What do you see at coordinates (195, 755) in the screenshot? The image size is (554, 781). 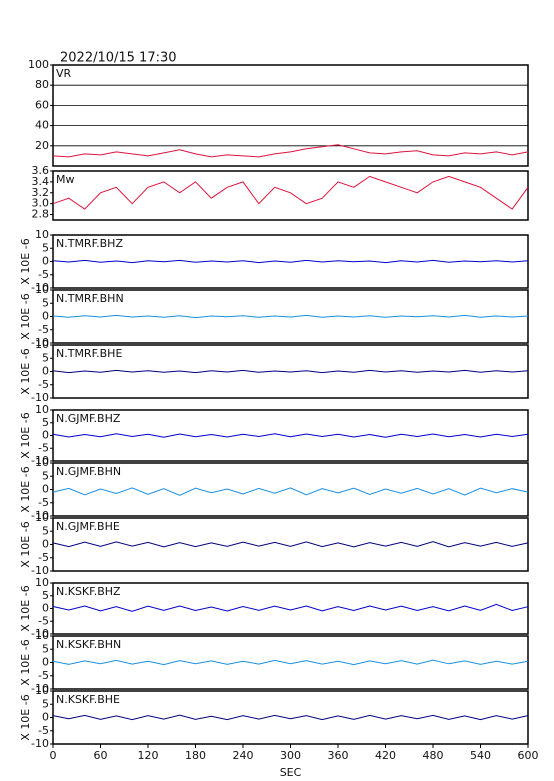 I see `x-tick-label: 180` at bounding box center [195, 755].